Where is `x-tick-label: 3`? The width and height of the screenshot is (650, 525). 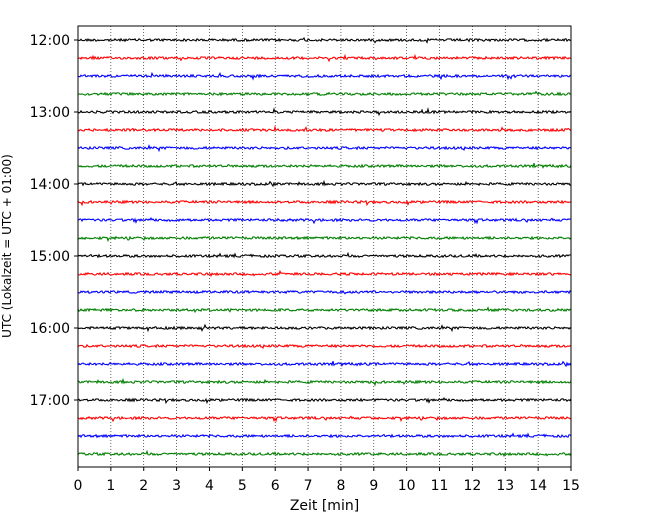 x-tick-label: 3 is located at coordinates (176, 486).